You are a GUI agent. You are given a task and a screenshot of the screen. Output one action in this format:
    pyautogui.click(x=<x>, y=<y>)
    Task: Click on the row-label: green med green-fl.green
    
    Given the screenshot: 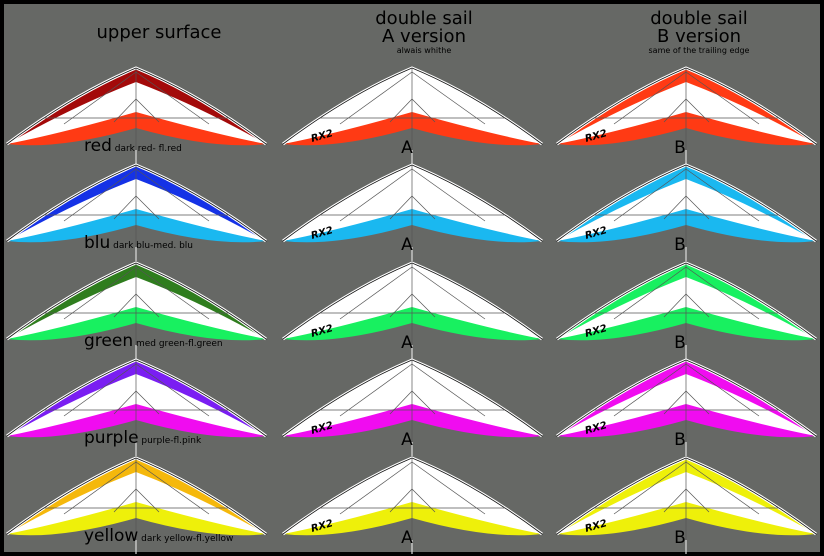 What is the action you would take?
    pyautogui.click(x=153, y=341)
    